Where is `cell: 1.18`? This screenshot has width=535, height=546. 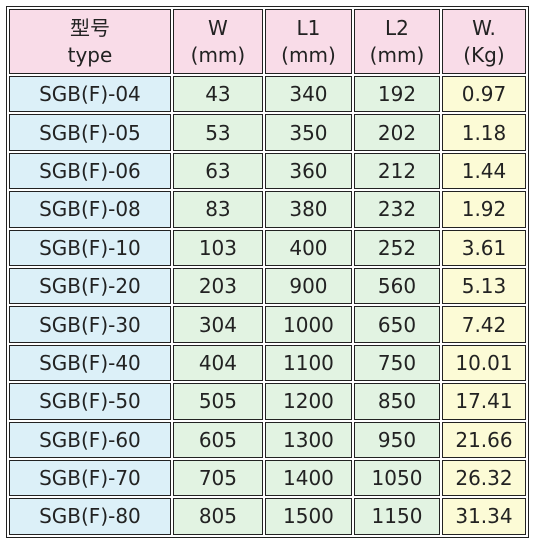
cell: 1.18 is located at coordinates (483, 132).